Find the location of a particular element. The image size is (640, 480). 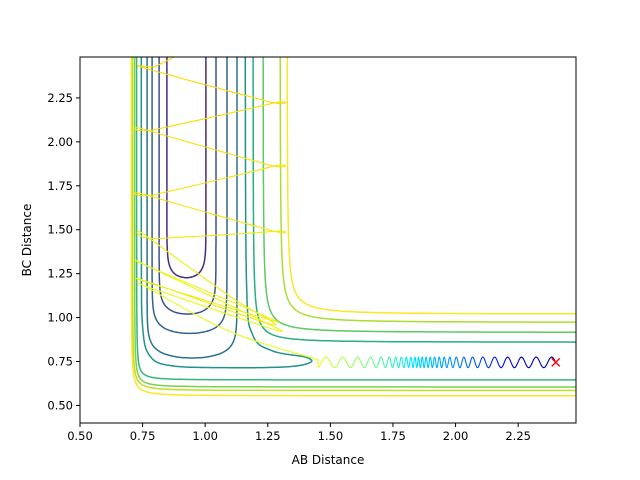

x-tick-label: 1.25 is located at coordinates (268, 436).